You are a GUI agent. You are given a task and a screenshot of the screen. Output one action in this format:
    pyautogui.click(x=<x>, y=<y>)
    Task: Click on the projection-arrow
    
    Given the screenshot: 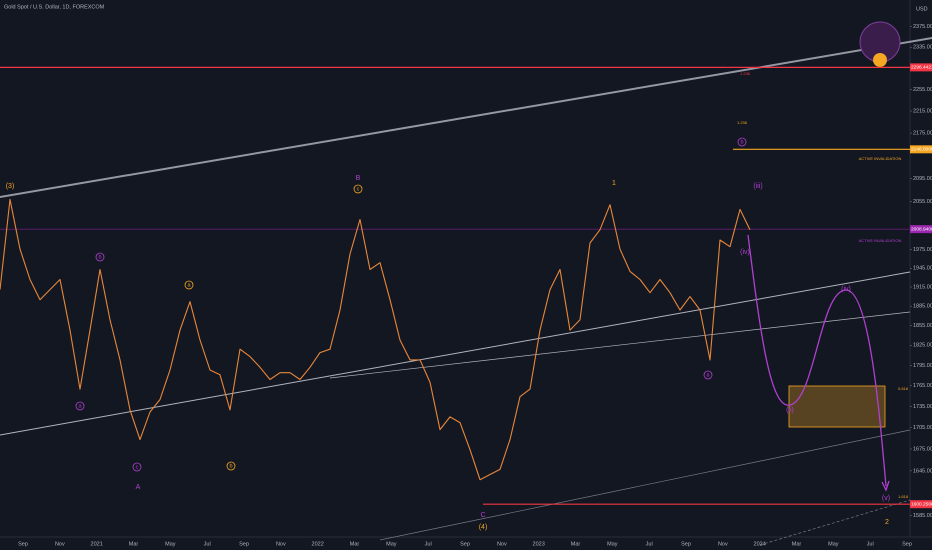 What is the action you would take?
    pyautogui.click(x=885, y=486)
    